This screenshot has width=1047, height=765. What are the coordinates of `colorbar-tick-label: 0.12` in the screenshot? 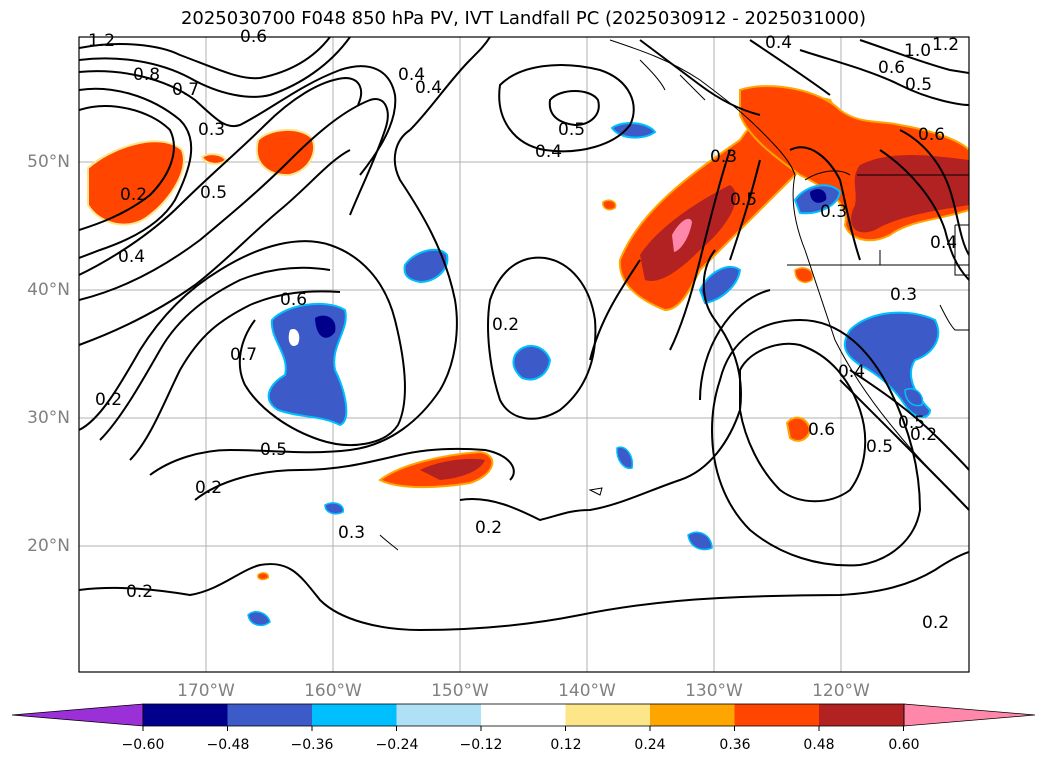 It's located at (566, 745).